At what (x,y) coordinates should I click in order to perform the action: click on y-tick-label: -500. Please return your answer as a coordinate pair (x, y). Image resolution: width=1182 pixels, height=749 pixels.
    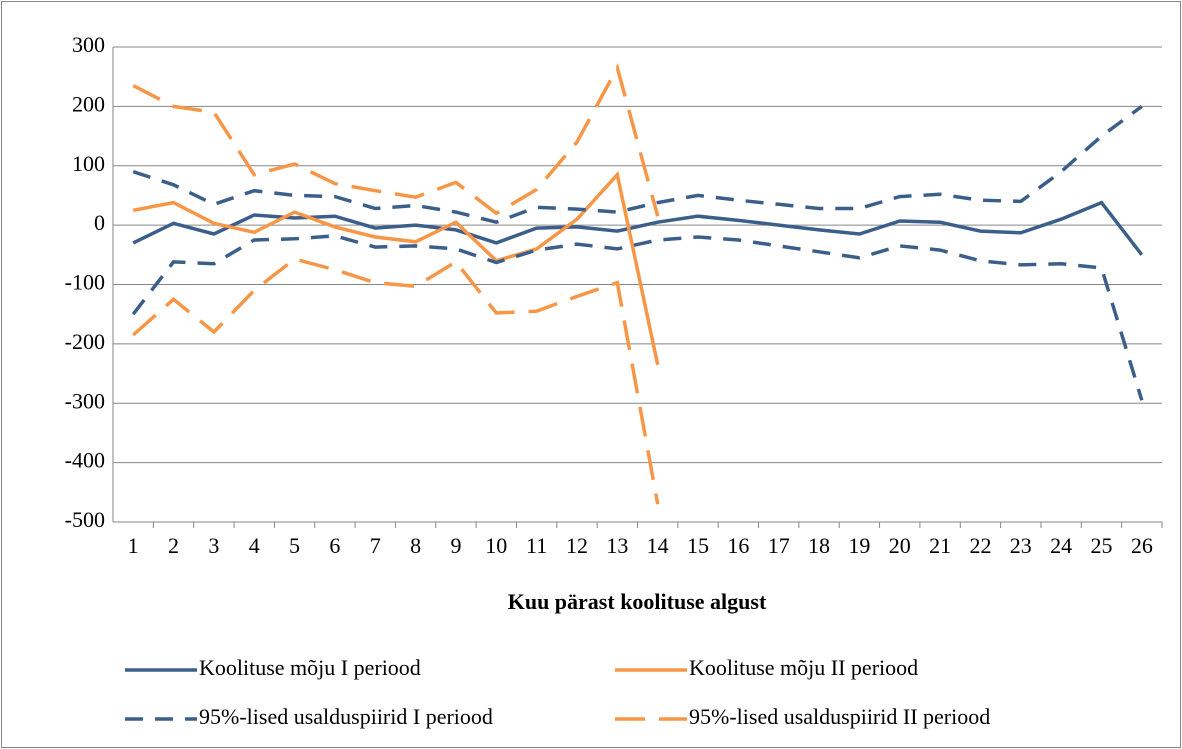
    Looking at the image, I should click on (85, 519).